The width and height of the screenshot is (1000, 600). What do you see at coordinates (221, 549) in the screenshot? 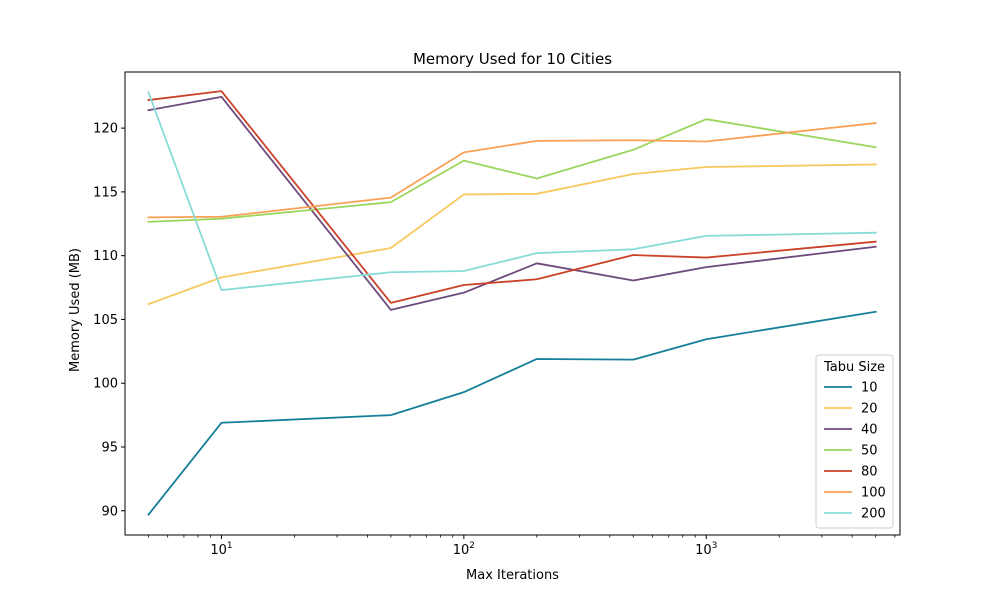
I see `x-tick-label: 10¹` at bounding box center [221, 549].